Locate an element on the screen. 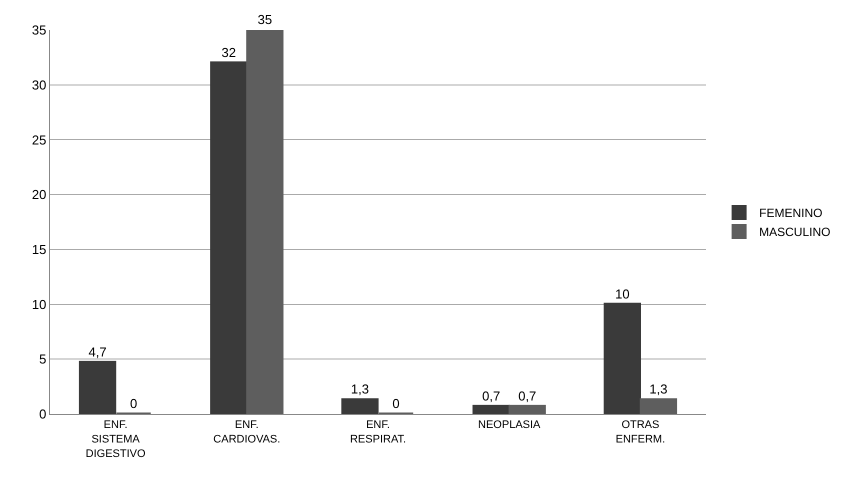  x-tick-label: NEOPLASIA is located at coordinates (510, 425).